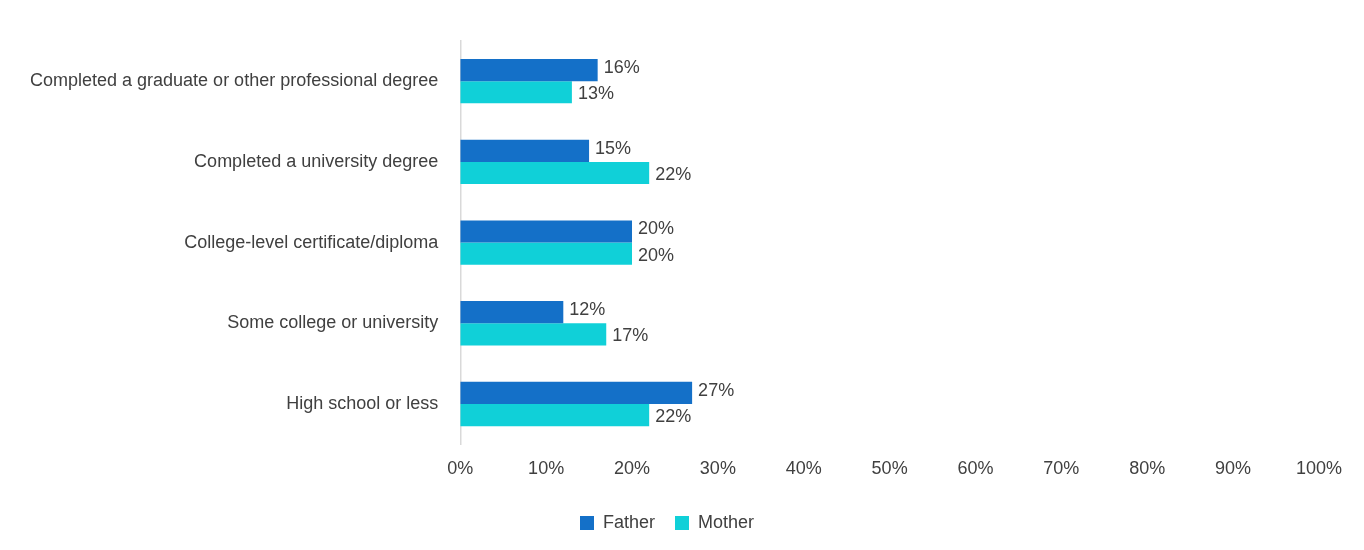  I want to click on x-tick-label: 10%, so click(546, 468).